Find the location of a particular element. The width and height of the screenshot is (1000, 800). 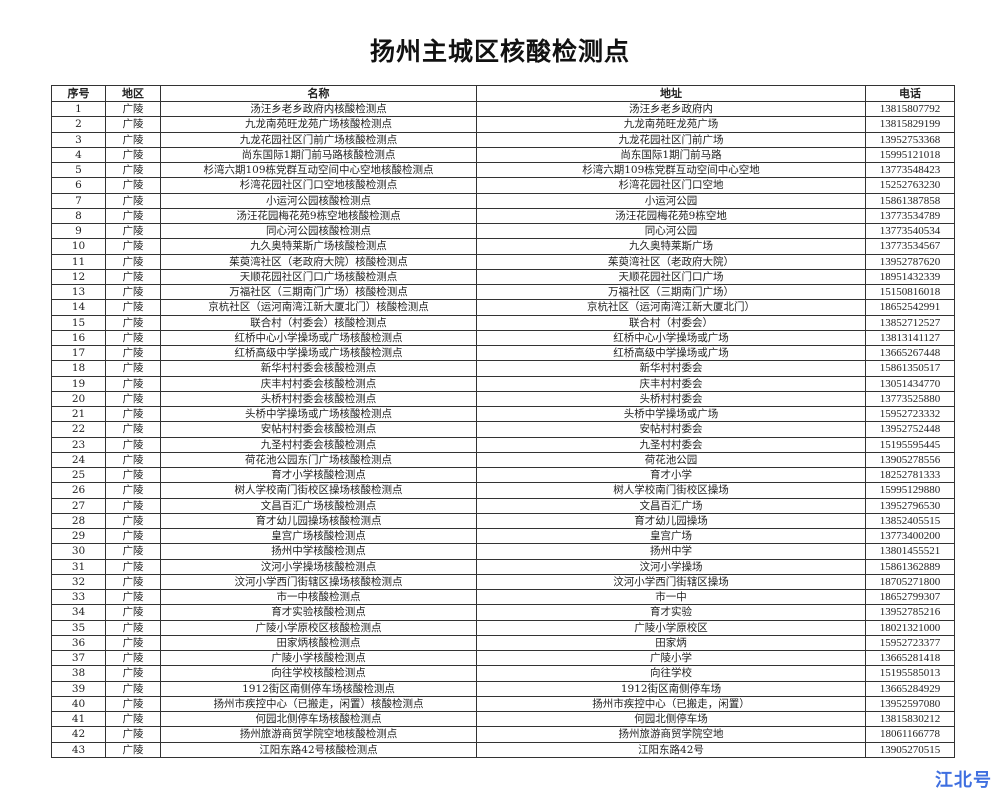

cell-no: 8 is located at coordinates (78, 216).